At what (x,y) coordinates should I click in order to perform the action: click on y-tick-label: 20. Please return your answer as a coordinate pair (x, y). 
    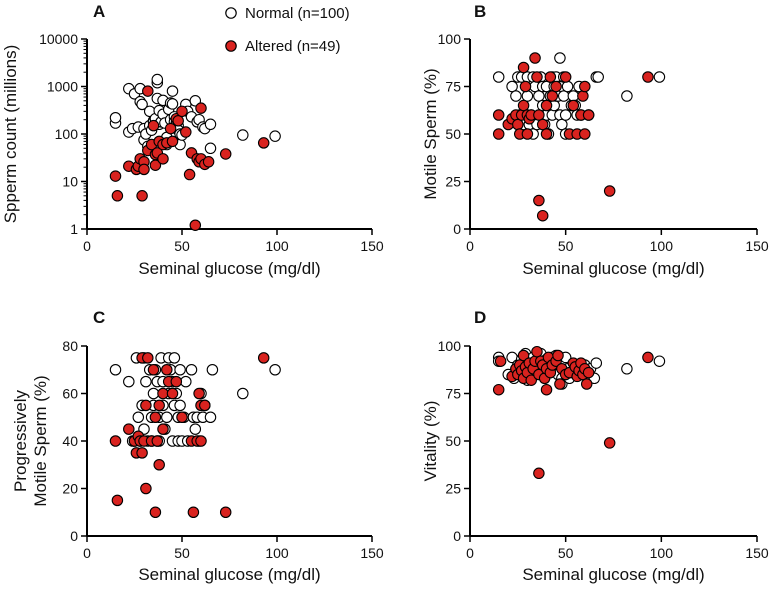
    Looking at the image, I should click on (70, 489).